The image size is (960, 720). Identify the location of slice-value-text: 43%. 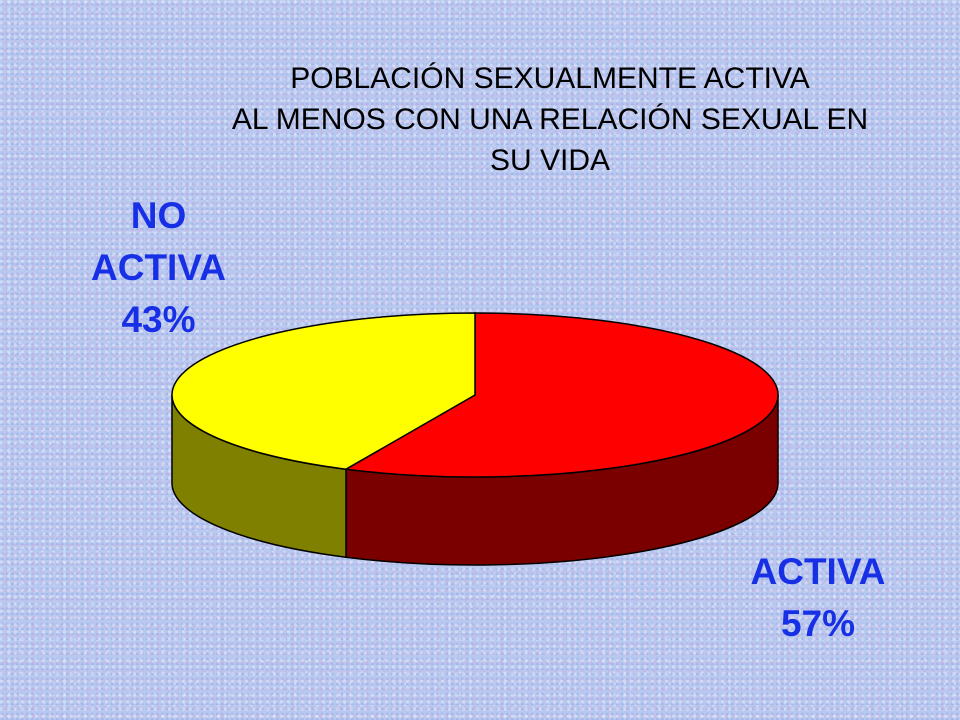
(158, 319).